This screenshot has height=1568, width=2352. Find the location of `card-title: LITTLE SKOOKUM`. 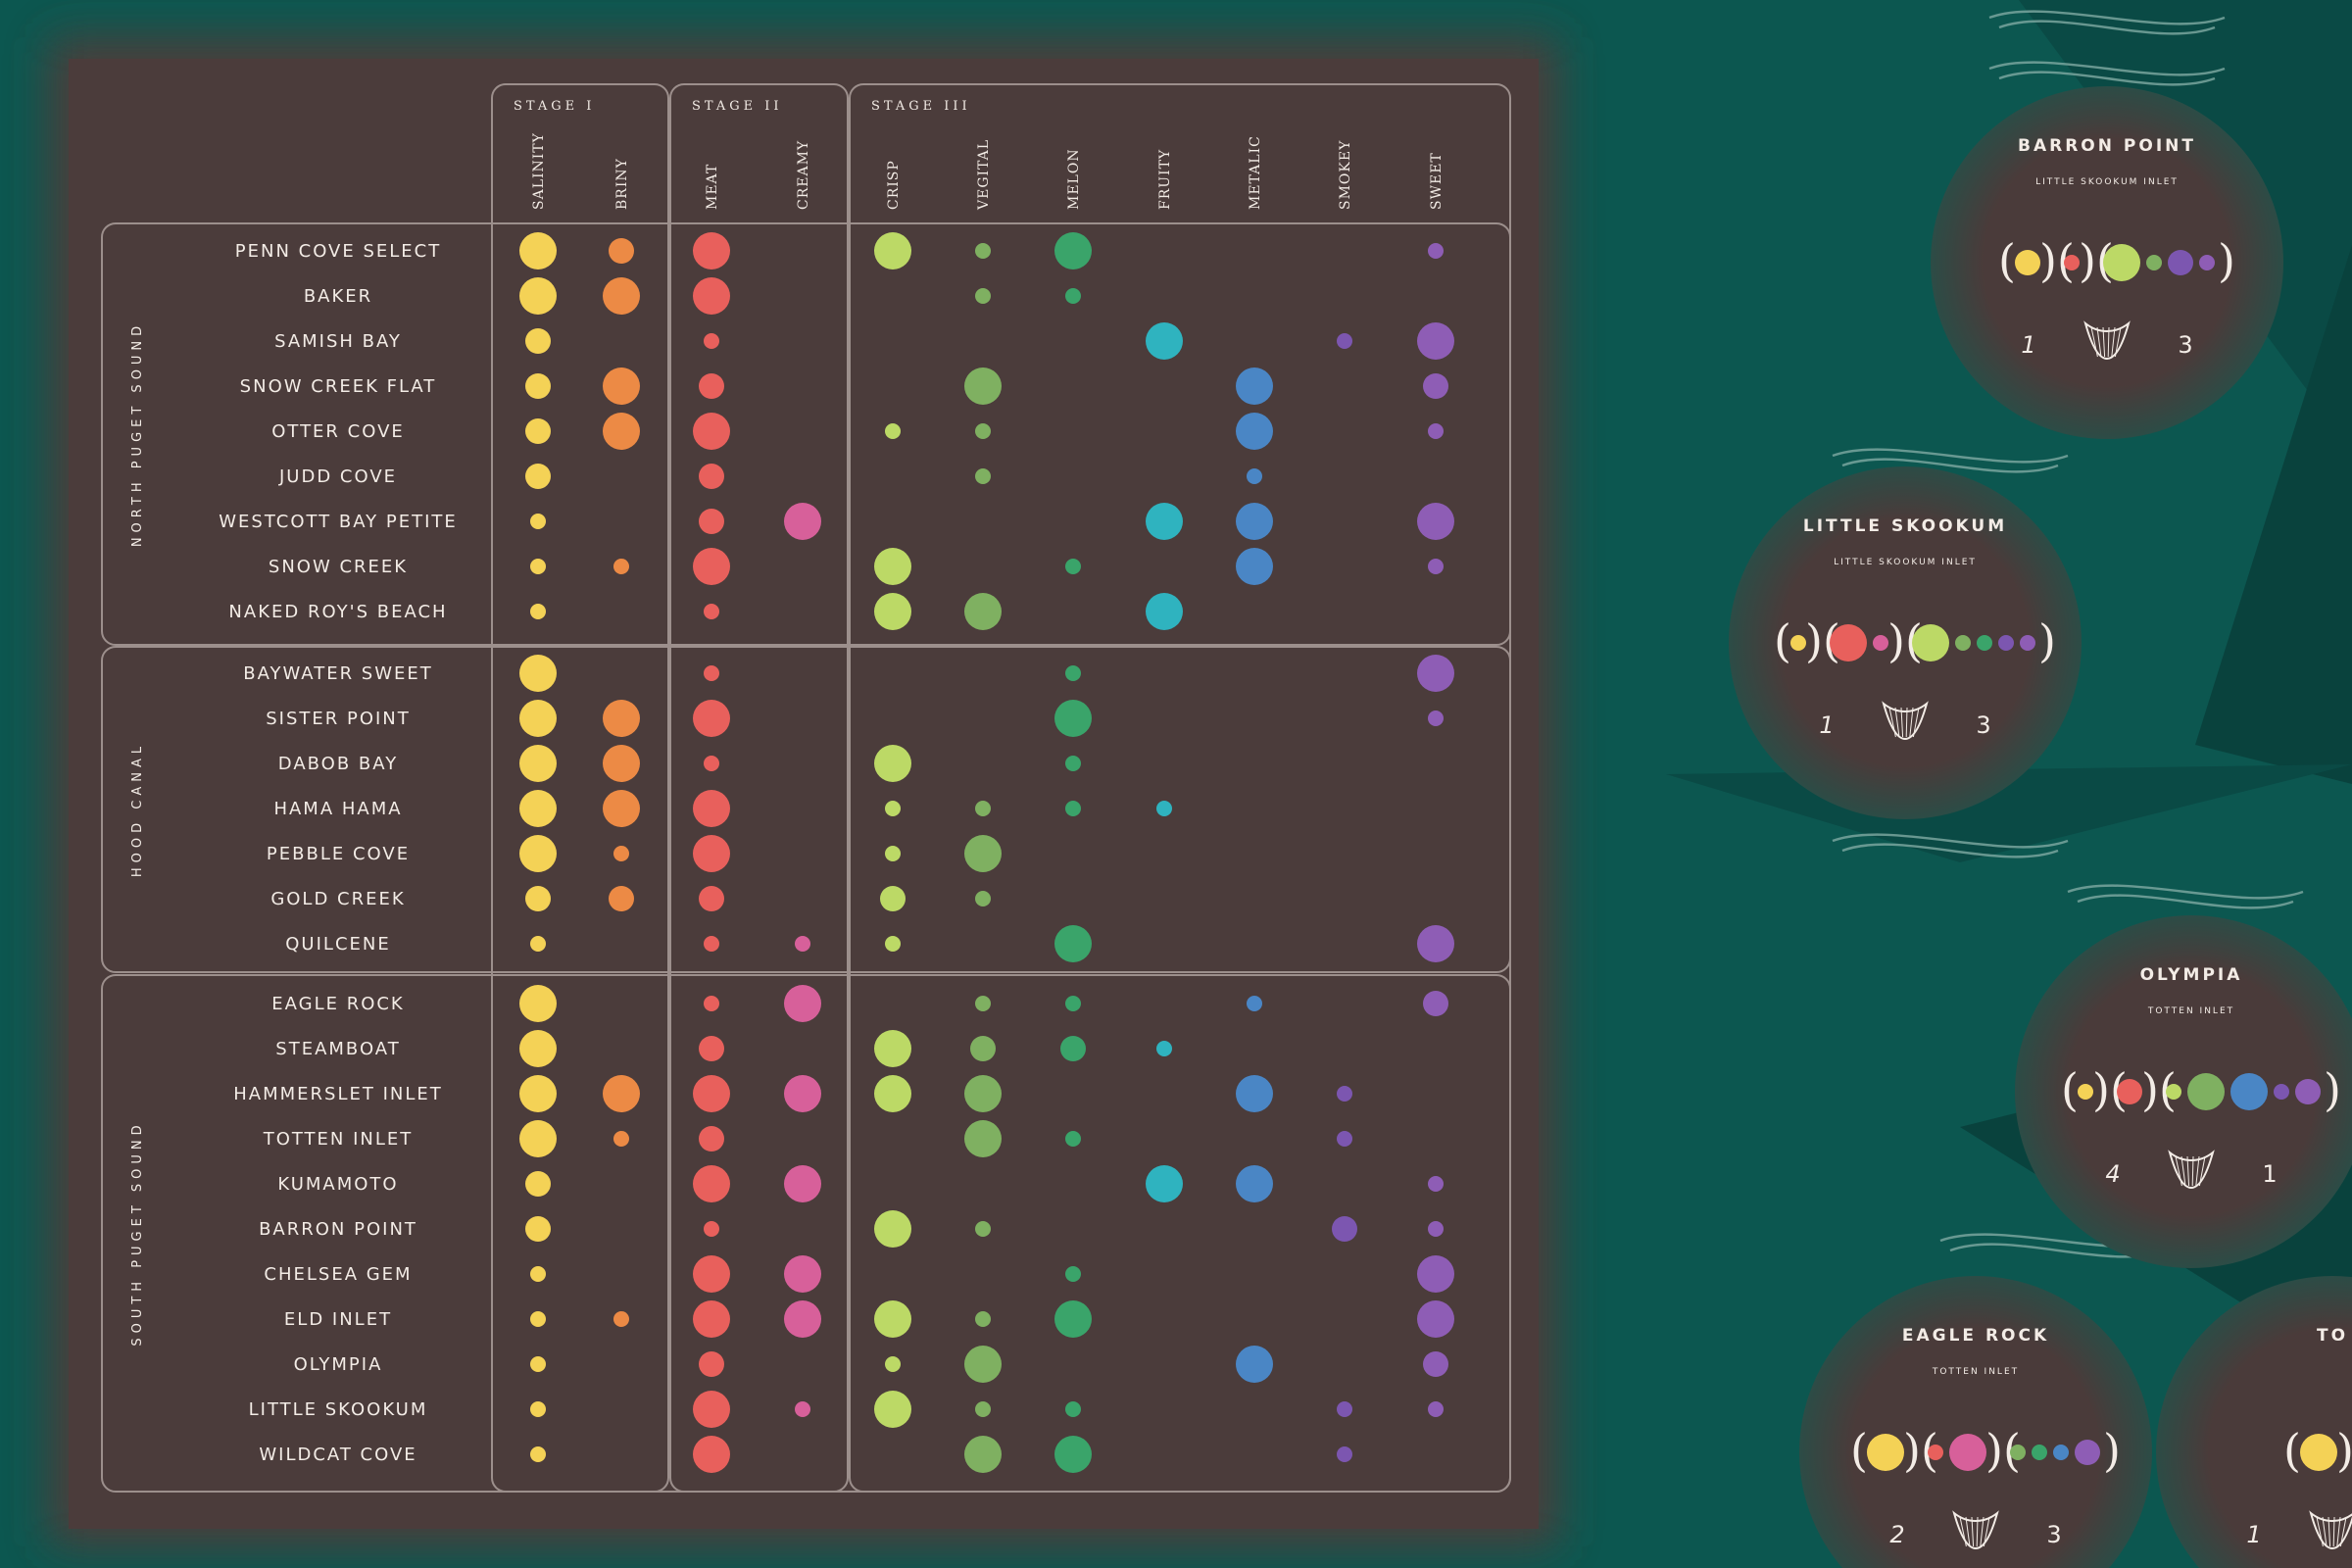

card-title: LITTLE SKOOKUM is located at coordinates (1905, 526).